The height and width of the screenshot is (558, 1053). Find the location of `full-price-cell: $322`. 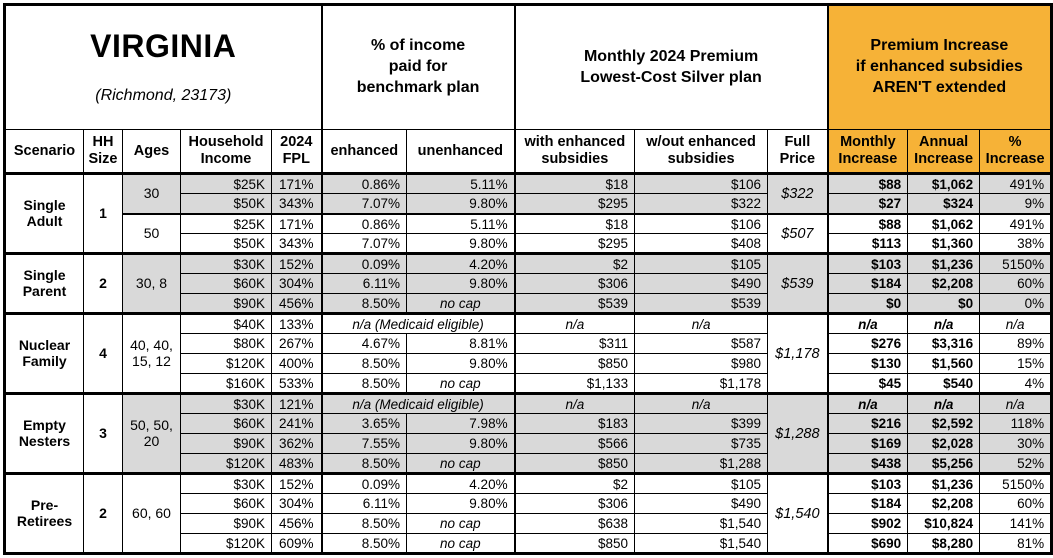

full-price-cell: $322 is located at coordinates (798, 193).